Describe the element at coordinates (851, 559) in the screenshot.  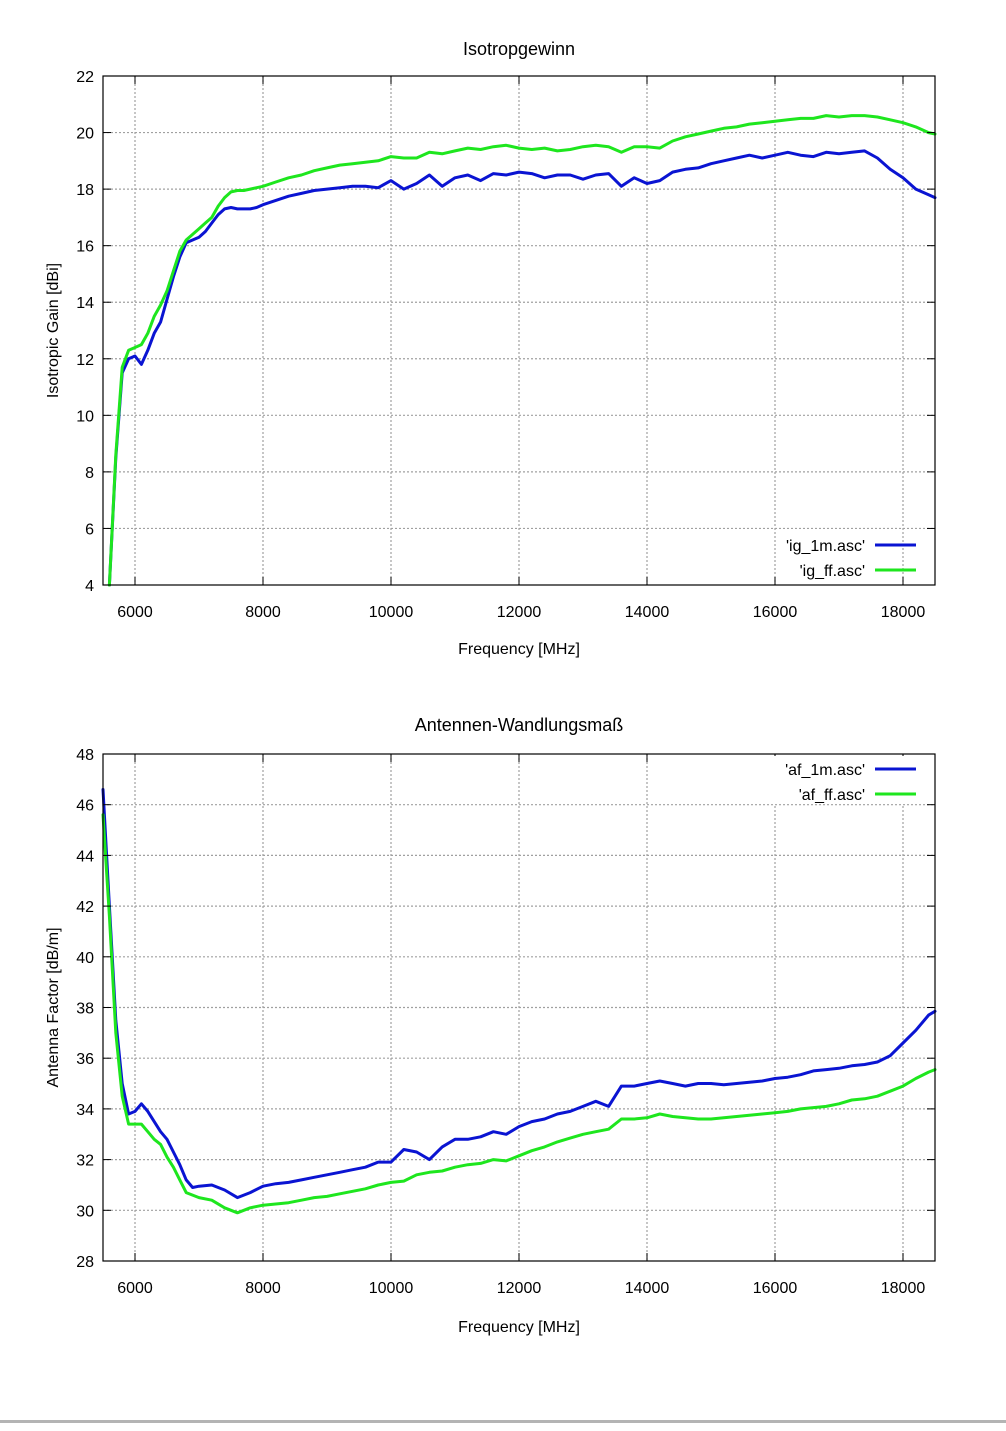
I see `legend: 'ig_1m.asc' 'ig_ff.asc'` at that location.